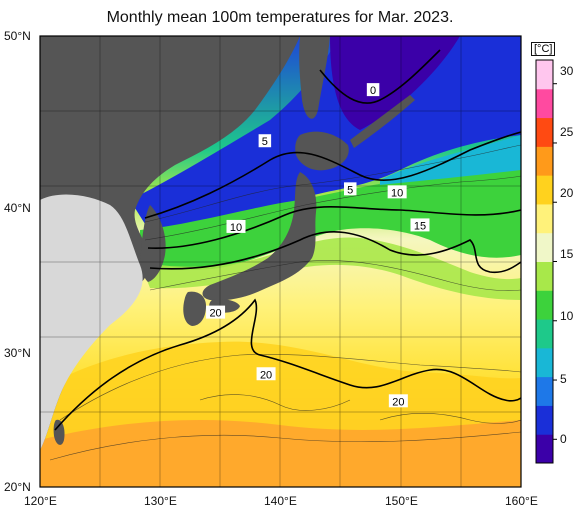 The width and height of the screenshot is (585, 512). Describe the element at coordinates (567, 254) in the screenshot. I see `colorbar-tick-15: 15` at that location.